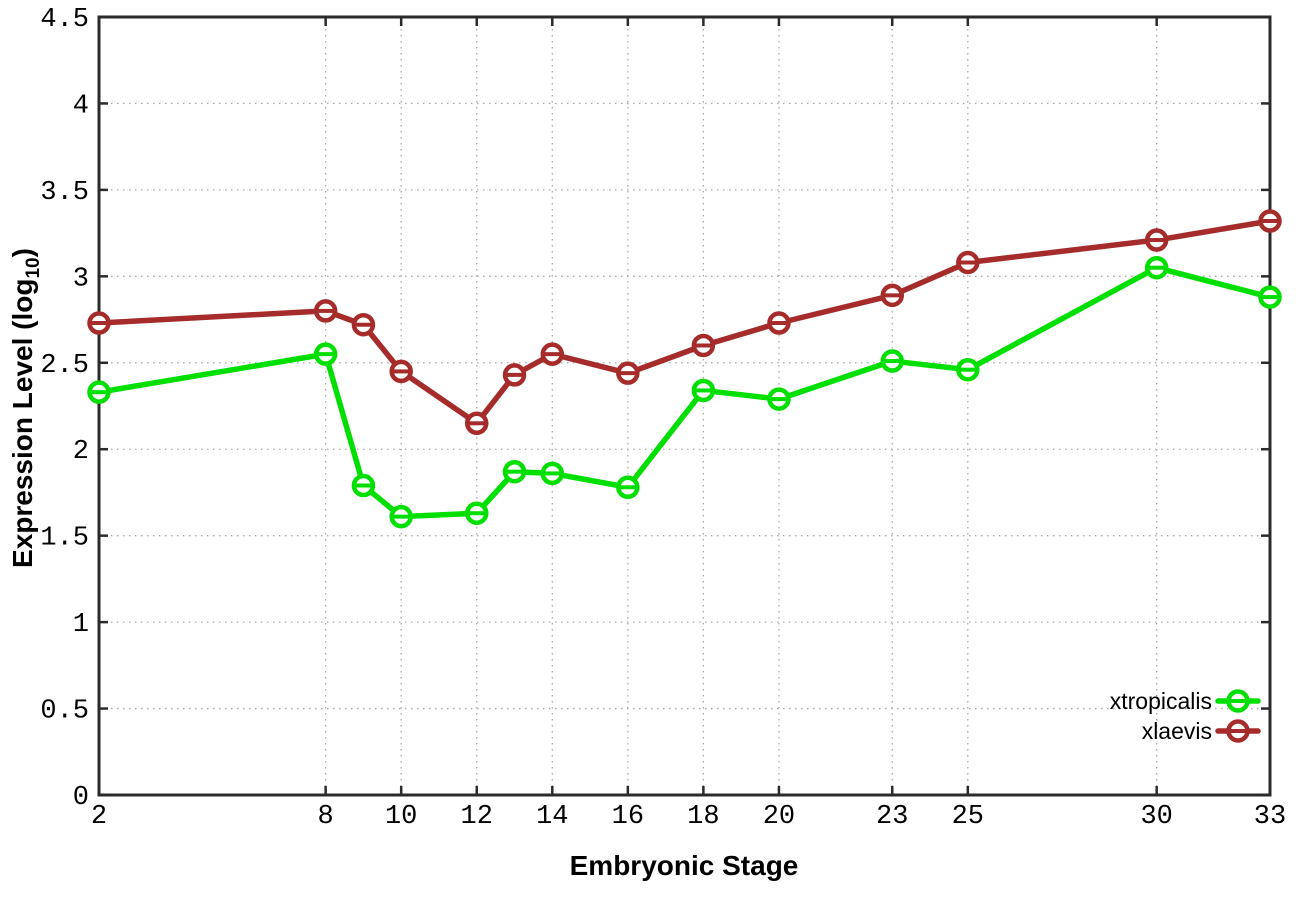 This screenshot has width=1296, height=907. Describe the element at coordinates (401, 817) in the screenshot. I see `x-tick-label: 10` at that location.